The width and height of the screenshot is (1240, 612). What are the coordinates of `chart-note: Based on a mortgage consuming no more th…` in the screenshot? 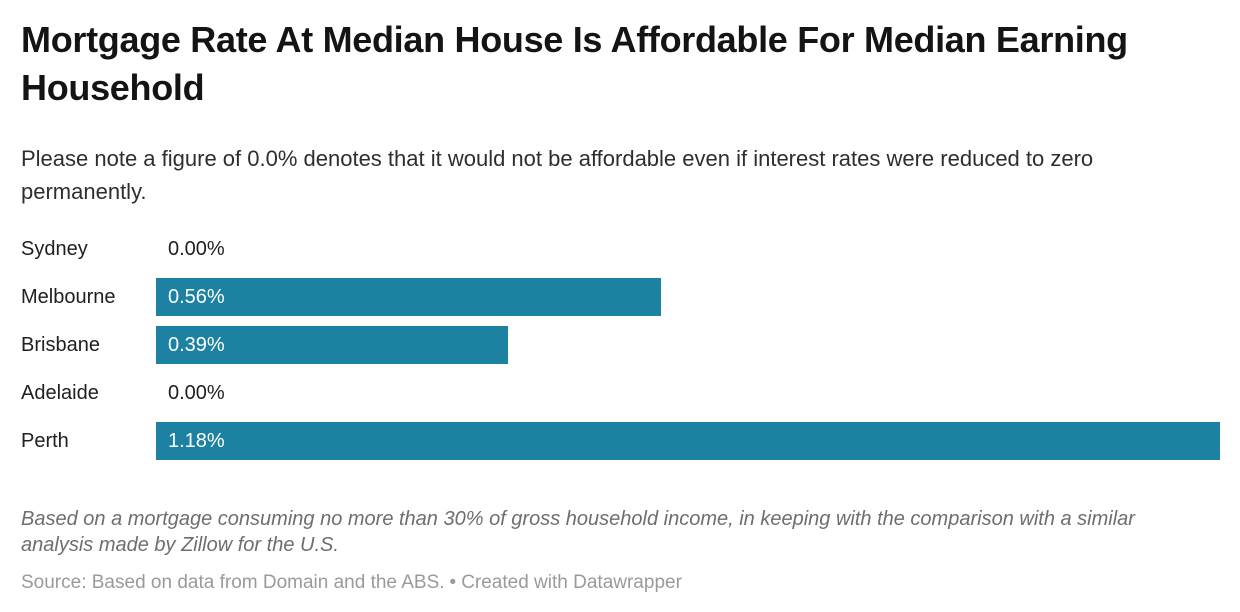 It's located at (578, 532).